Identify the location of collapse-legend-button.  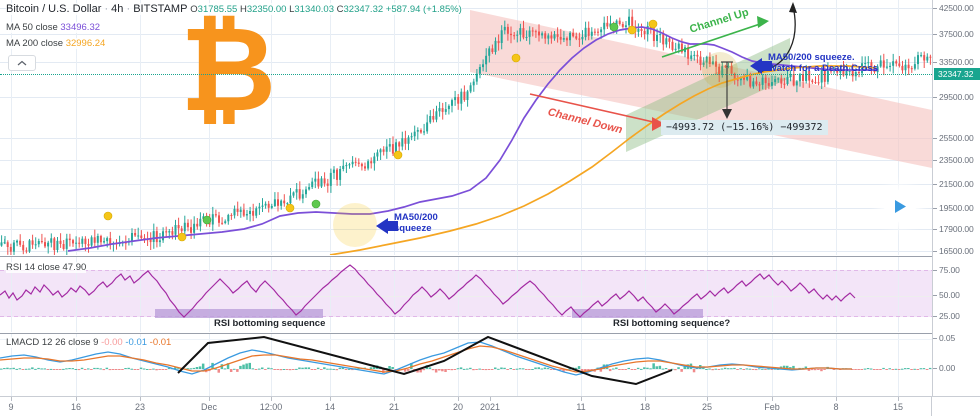
(22, 63).